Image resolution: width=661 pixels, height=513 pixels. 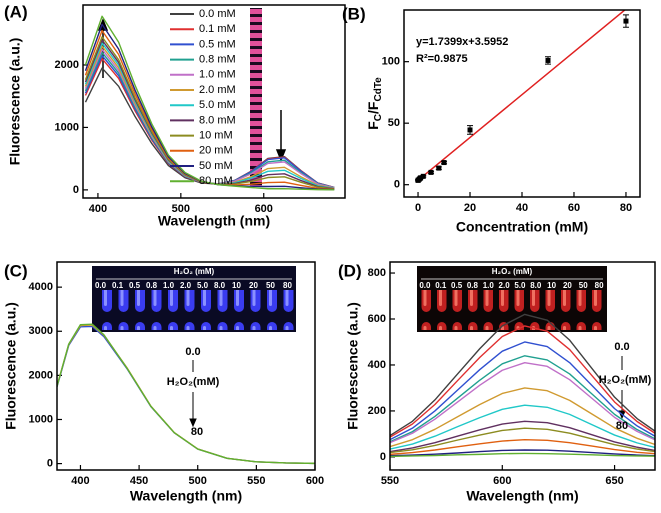 I want to click on legend-label: 5.0 mM, so click(x=217, y=105).